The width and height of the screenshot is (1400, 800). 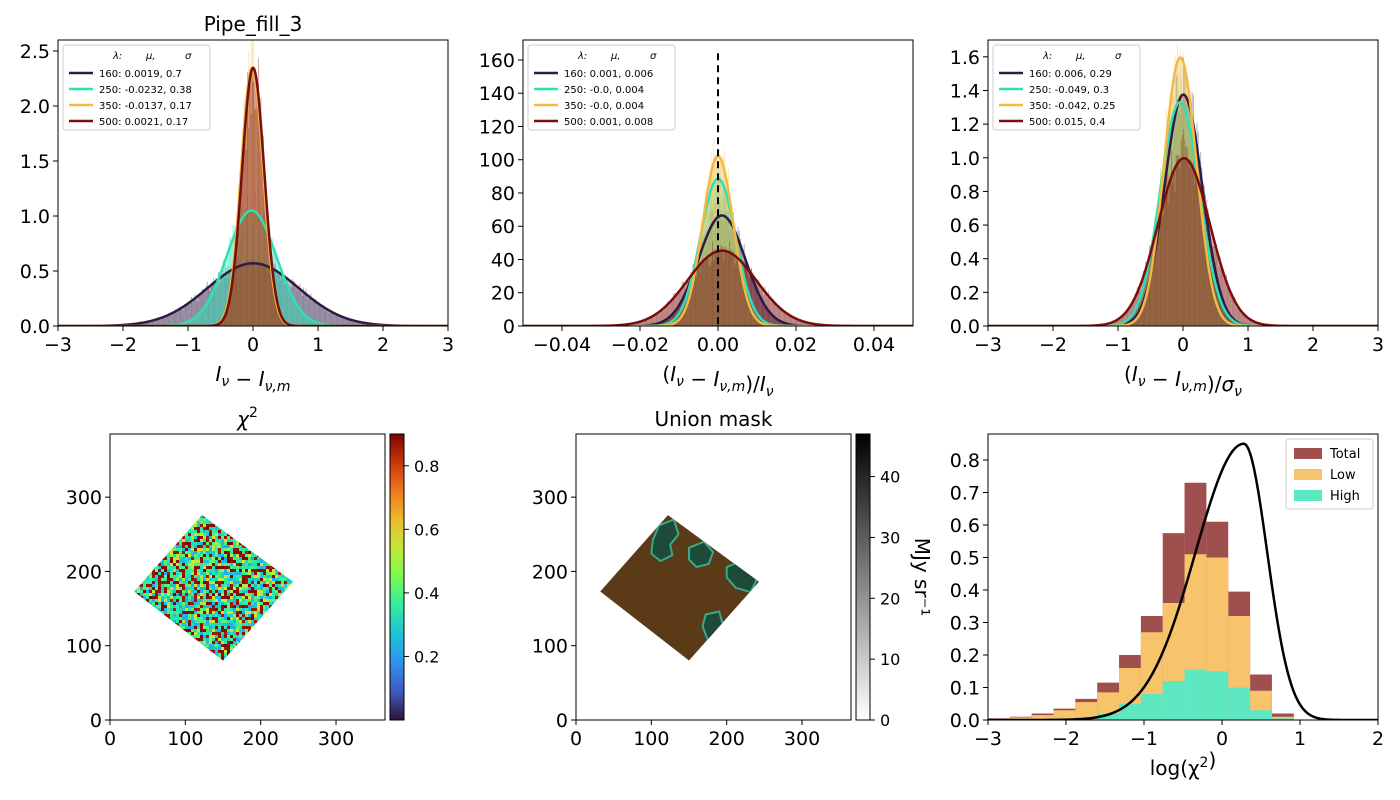 What do you see at coordinates (145, 106) in the screenshot?
I see `legend-entry: 350: -0.0137, 0.17` at bounding box center [145, 106].